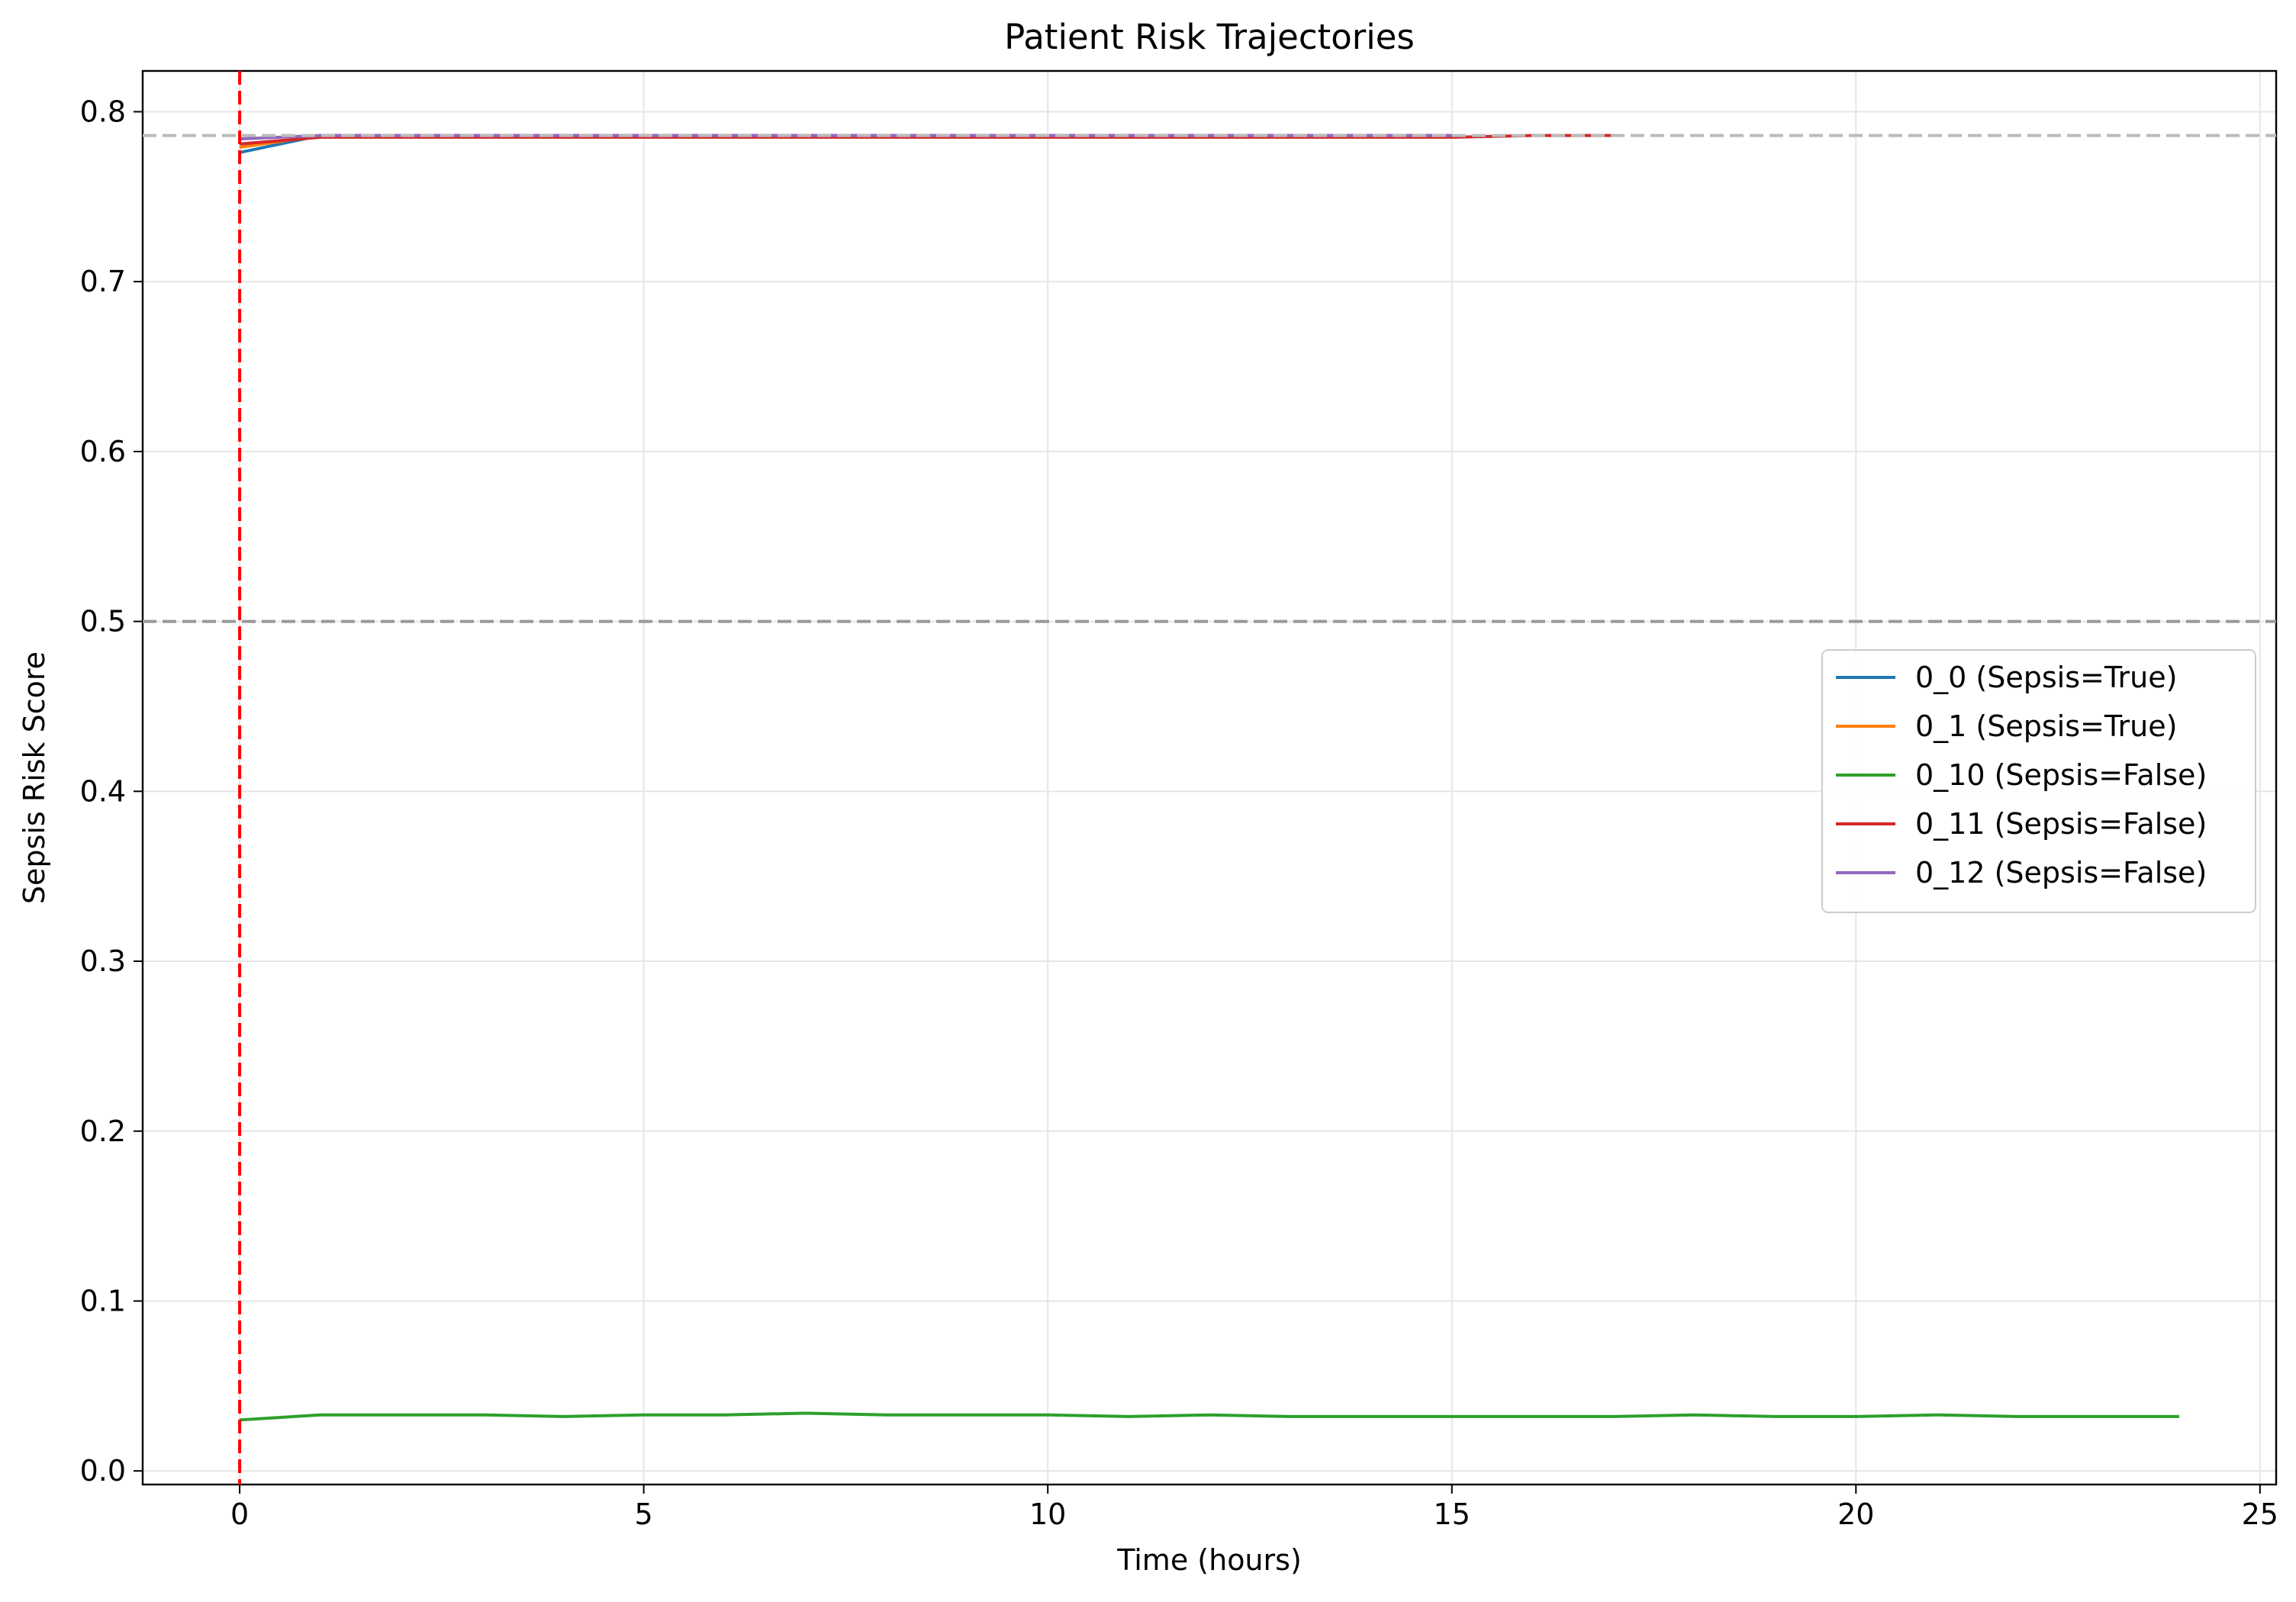 The width and height of the screenshot is (2296, 1602). Describe the element at coordinates (103, 791) in the screenshot. I see `y-tick-label: 0.4` at that location.